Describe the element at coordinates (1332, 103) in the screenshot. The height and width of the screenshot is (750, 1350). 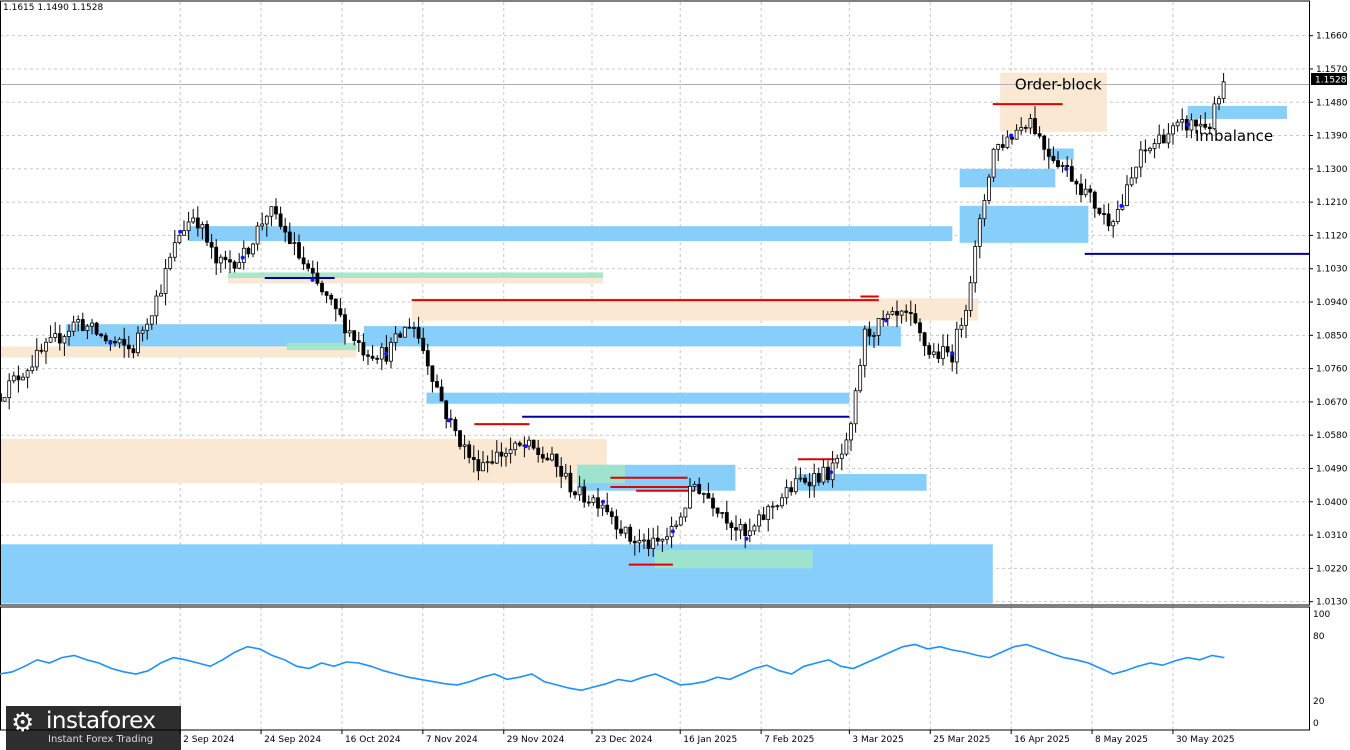
I see `price-tick-label: 1.1480` at that location.